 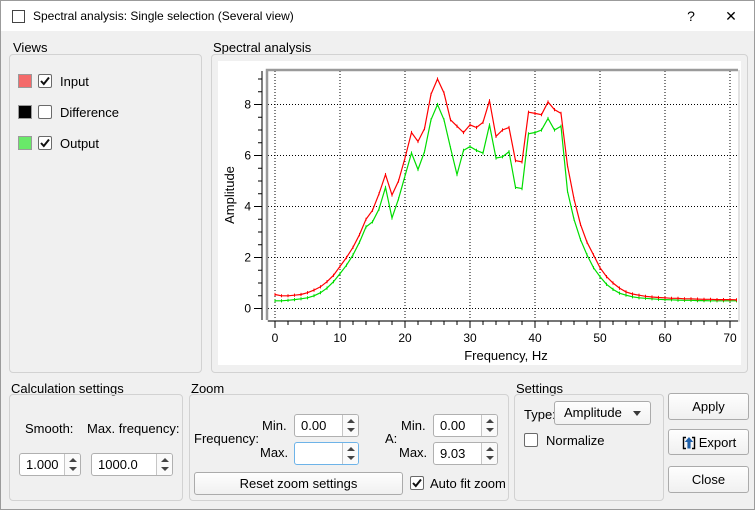 I want to click on spectral-group-title: Spectral analysis, so click(x=262, y=47).